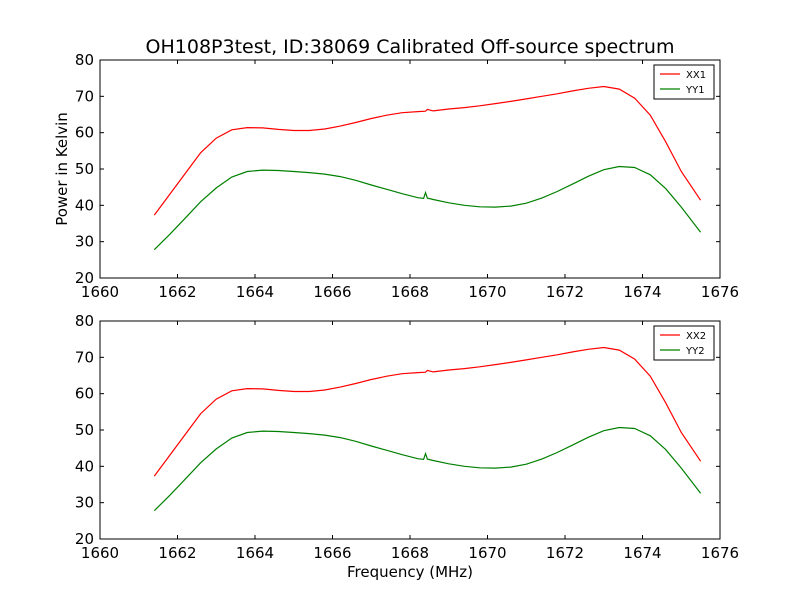  What do you see at coordinates (410, 572) in the screenshot?
I see `figure-xlabel: Frequency (MHz)` at bounding box center [410, 572].